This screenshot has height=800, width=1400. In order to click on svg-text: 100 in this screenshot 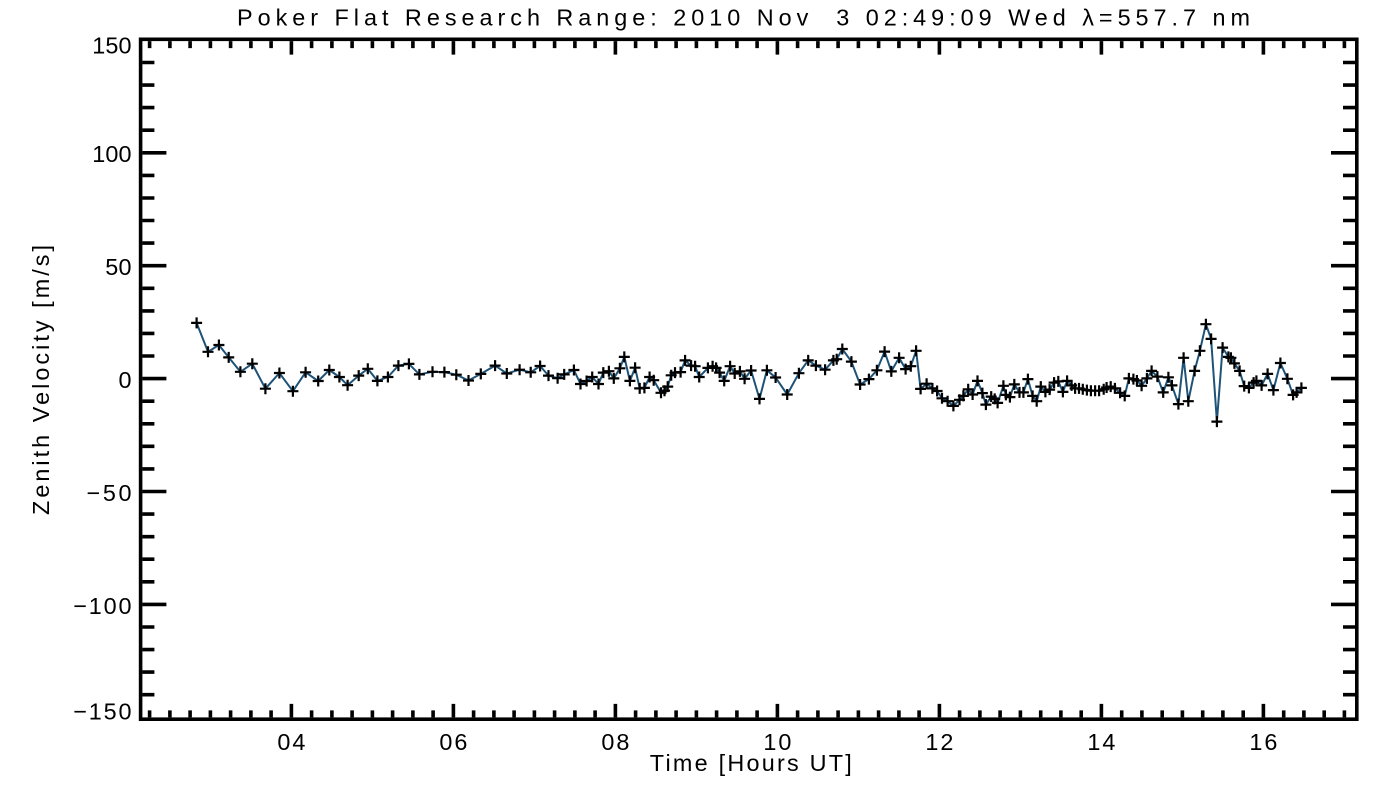, I will do `click(111, 154)`.